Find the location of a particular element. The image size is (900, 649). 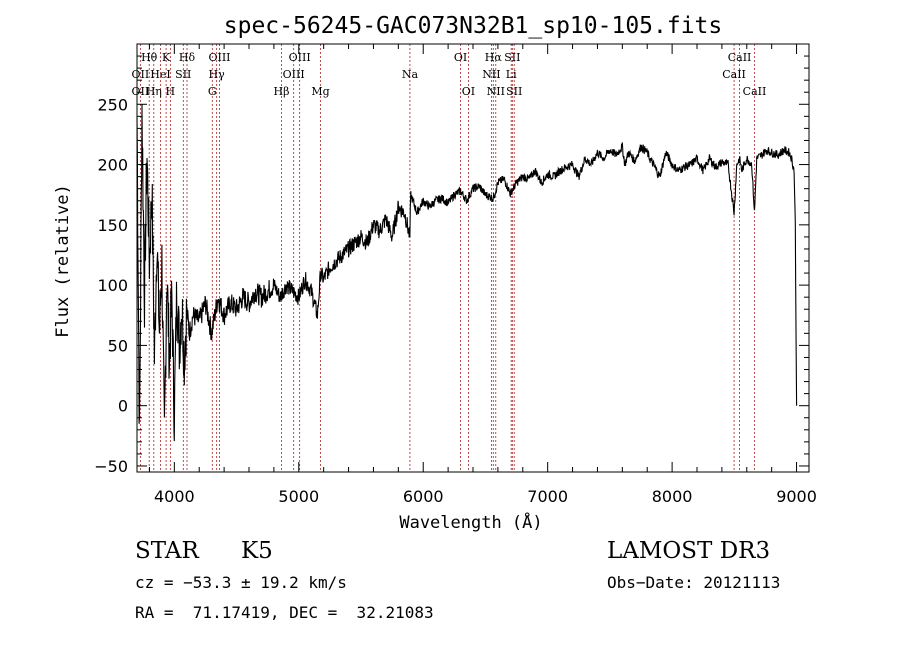

line-label: Na is located at coordinates (410, 74).